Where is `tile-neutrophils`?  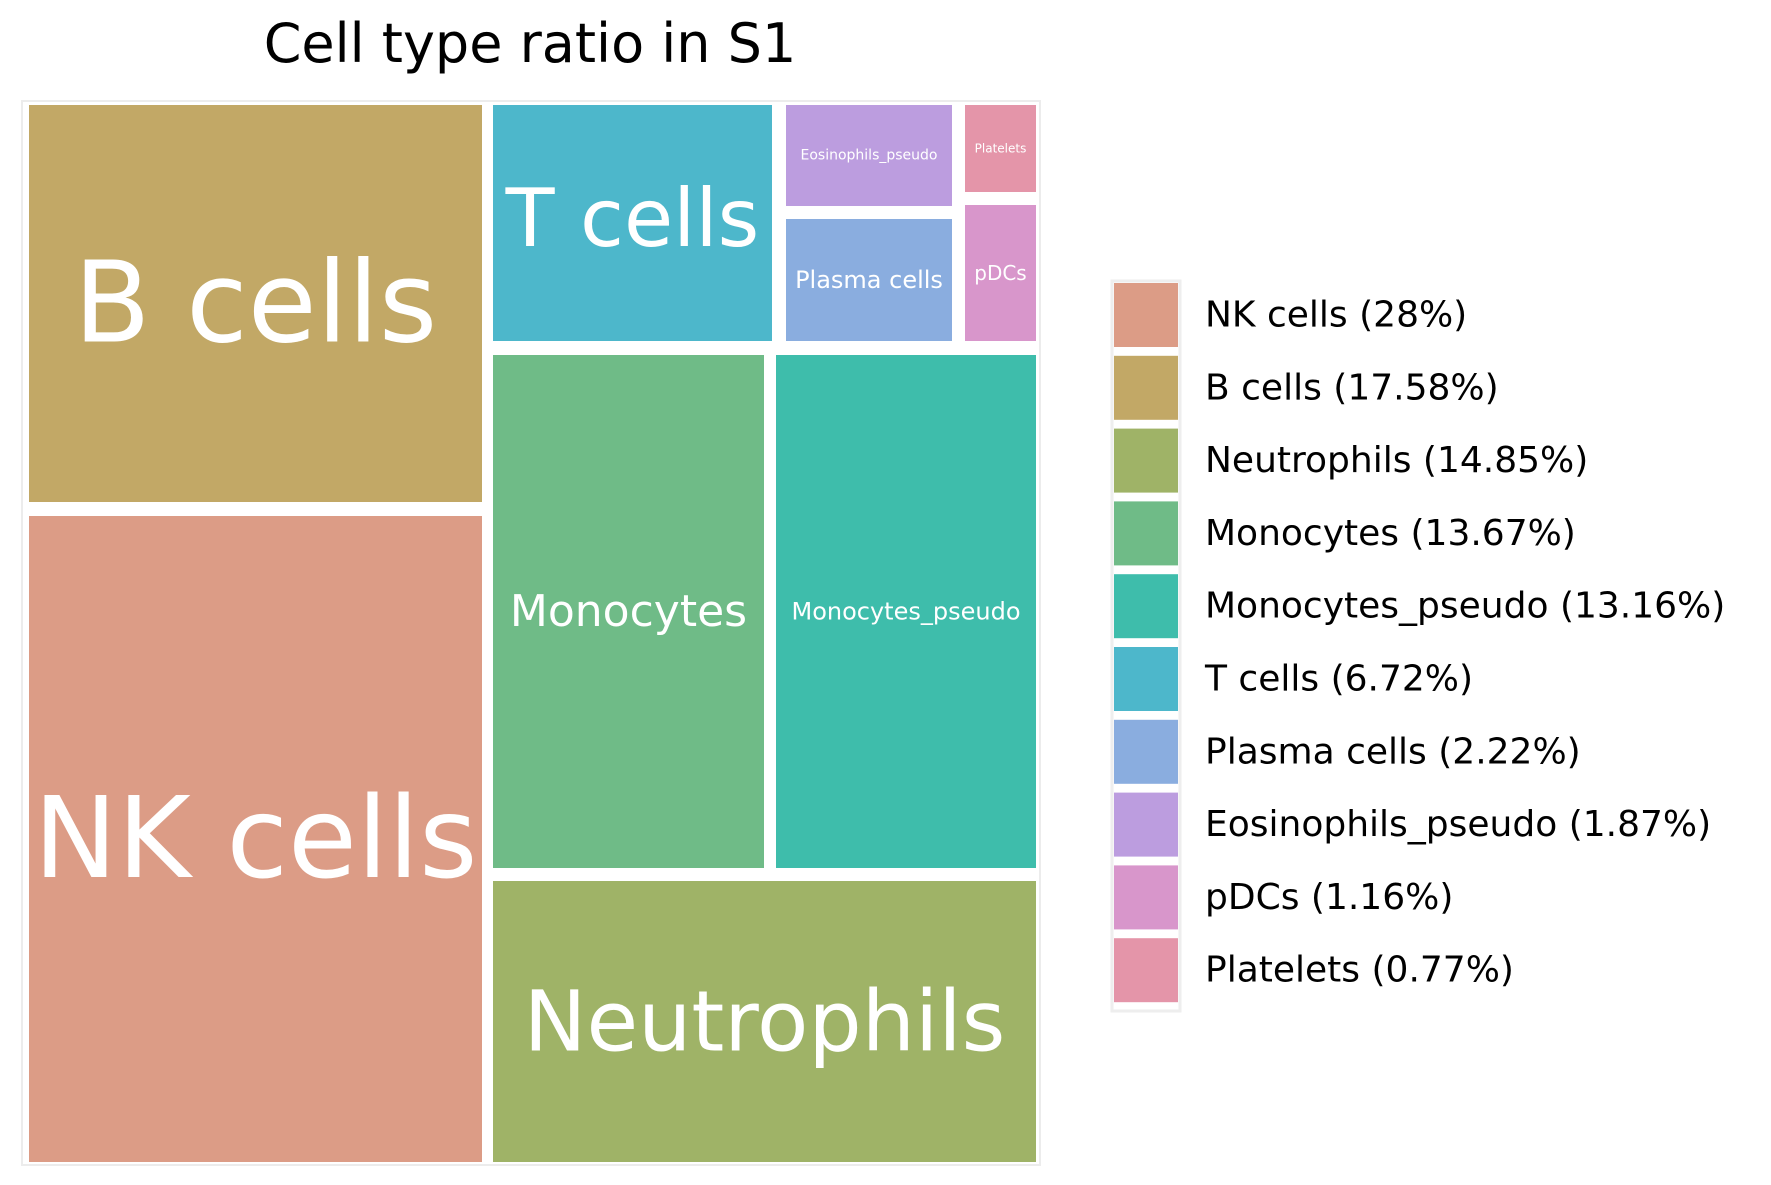
tile-neutrophils is located at coordinates (764, 1021).